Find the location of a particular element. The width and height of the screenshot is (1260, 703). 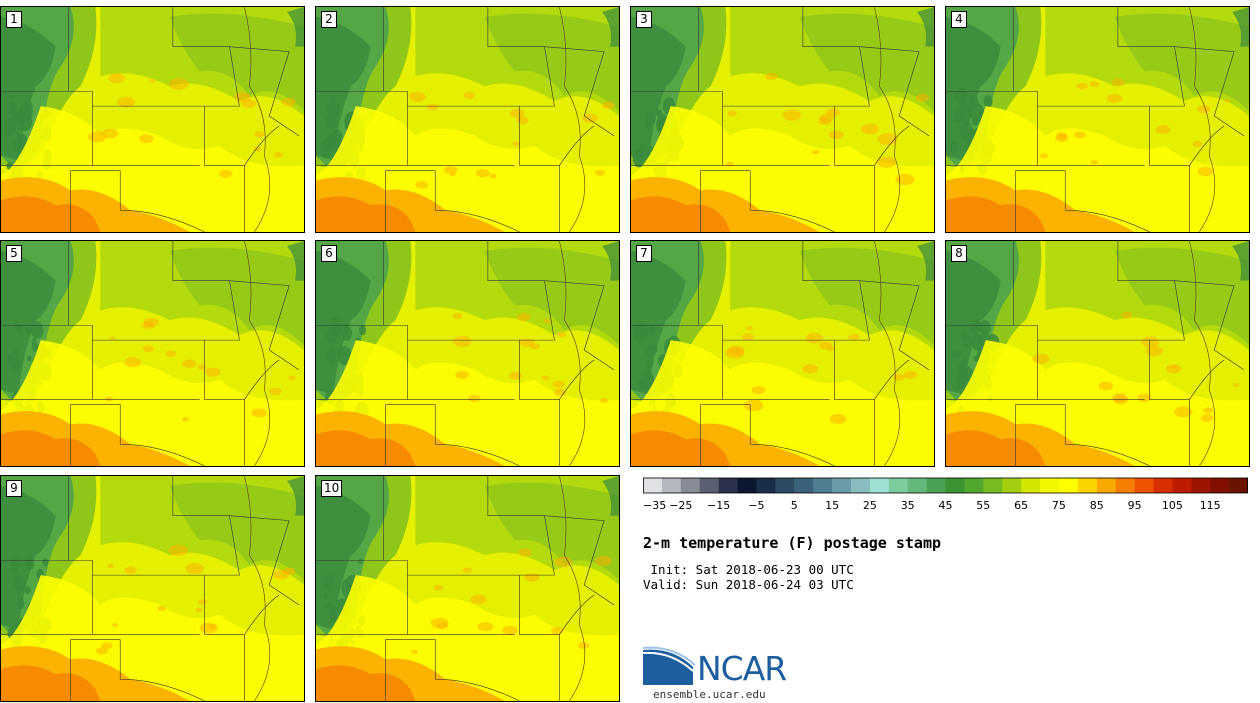

chart-title: 2-m temperature (F) postage stamp is located at coordinates (792, 543).